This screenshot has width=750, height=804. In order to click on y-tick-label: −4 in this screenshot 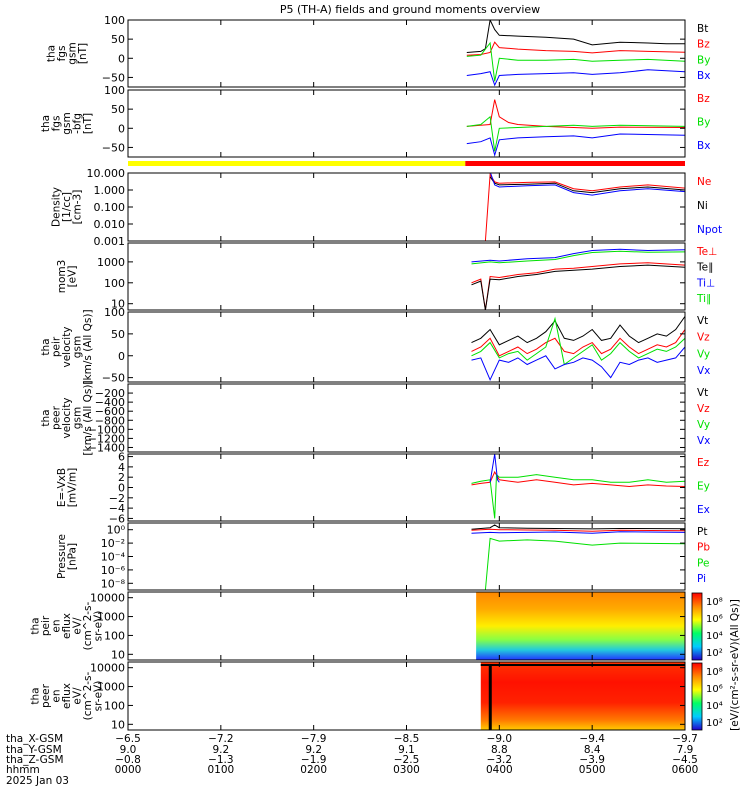, I will do `click(117, 508)`.